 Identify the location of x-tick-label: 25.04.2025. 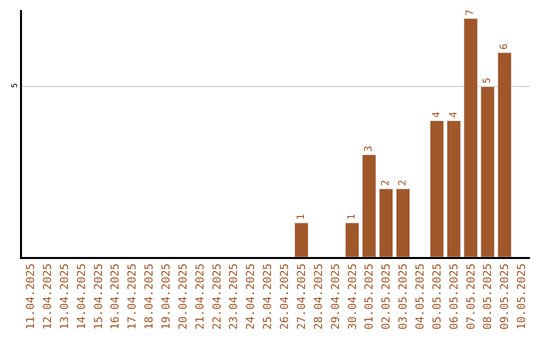
(267, 296).